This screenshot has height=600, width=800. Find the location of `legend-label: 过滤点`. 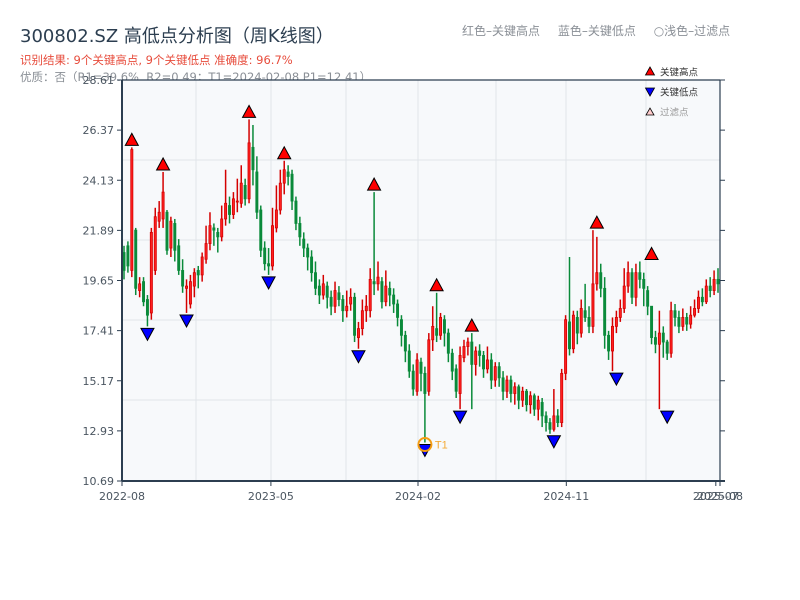

legend-label: 过滤点 is located at coordinates (674, 113).